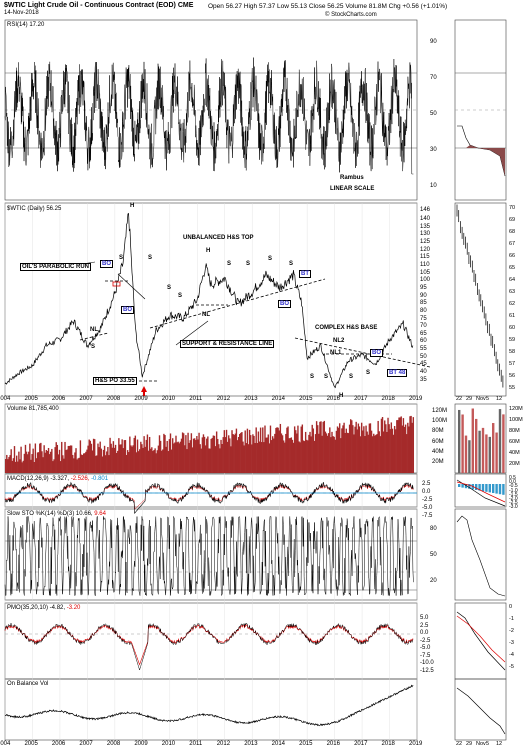  Describe the element at coordinates (416, 399) in the screenshot. I see `year-tick-2019: 2019` at that location.